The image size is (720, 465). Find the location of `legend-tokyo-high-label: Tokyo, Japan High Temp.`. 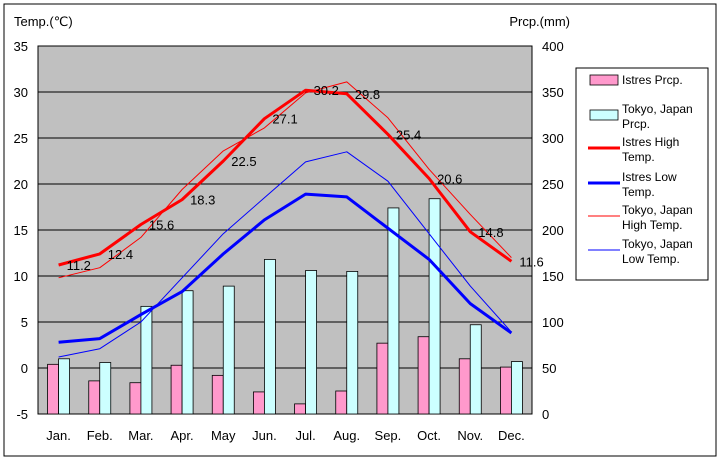

legend-tokyo-high-label: Tokyo, Japan High Temp. is located at coordinates (657, 217).